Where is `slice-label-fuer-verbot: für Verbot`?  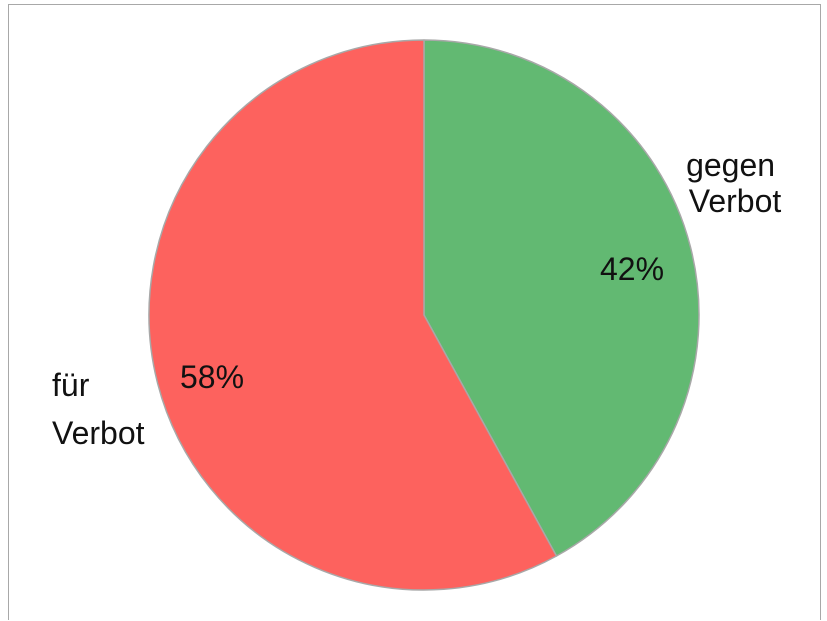
slice-label-fuer-verbot: für Verbot is located at coordinates (98, 409).